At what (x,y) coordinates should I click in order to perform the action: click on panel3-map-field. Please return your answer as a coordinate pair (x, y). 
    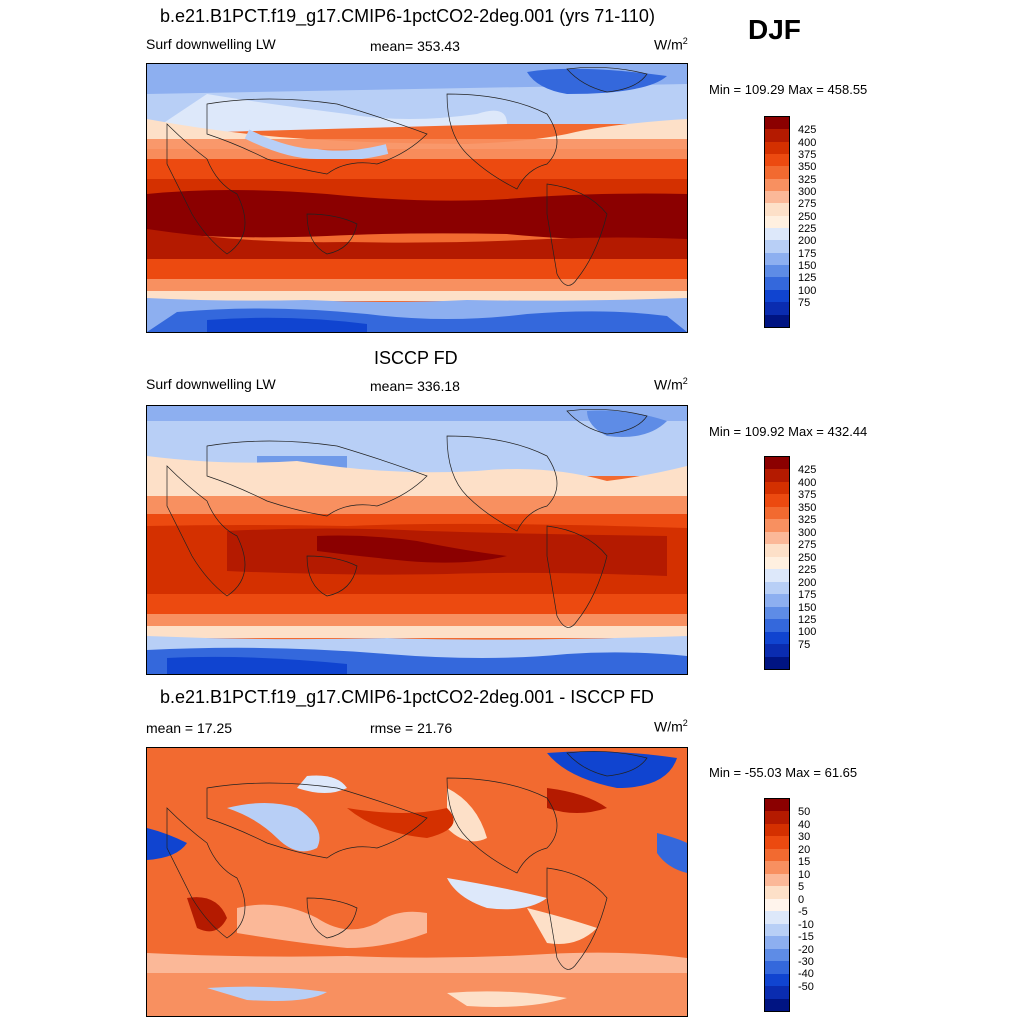
    Looking at the image, I should click on (417, 882).